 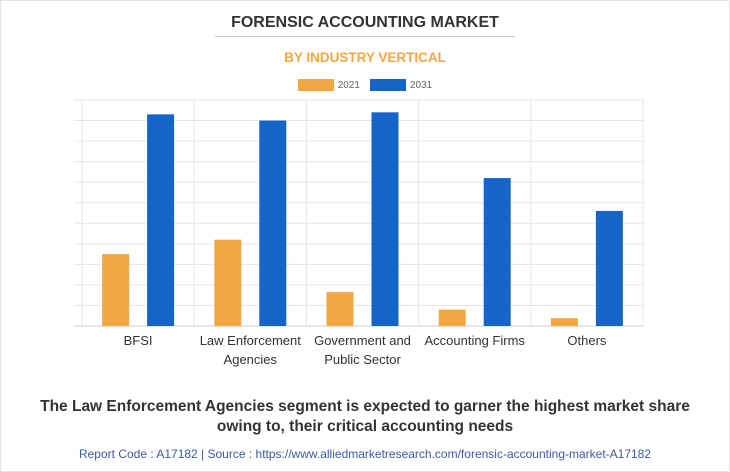 I want to click on legend-item-2021: 2021, so click(x=328, y=85).